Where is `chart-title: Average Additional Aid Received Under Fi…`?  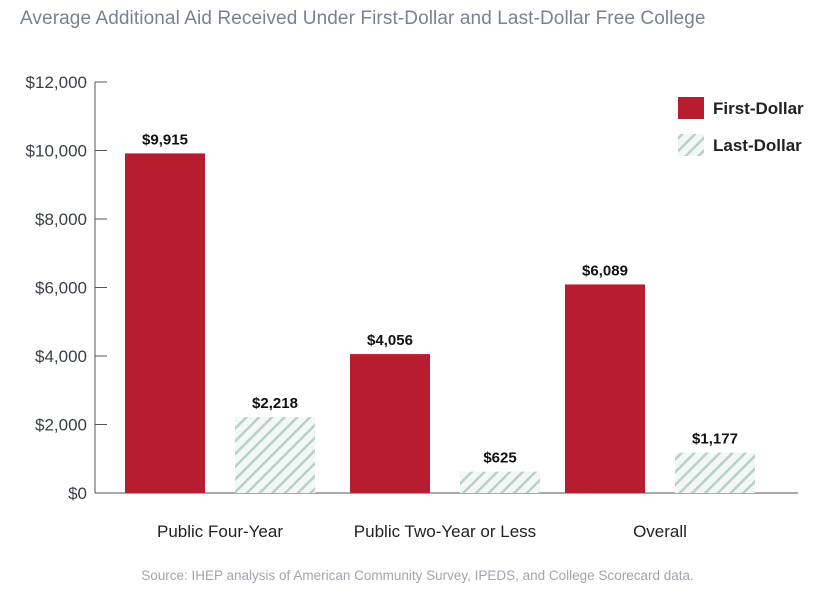
chart-title: Average Additional Aid Received Under Fi… is located at coordinates (363, 18).